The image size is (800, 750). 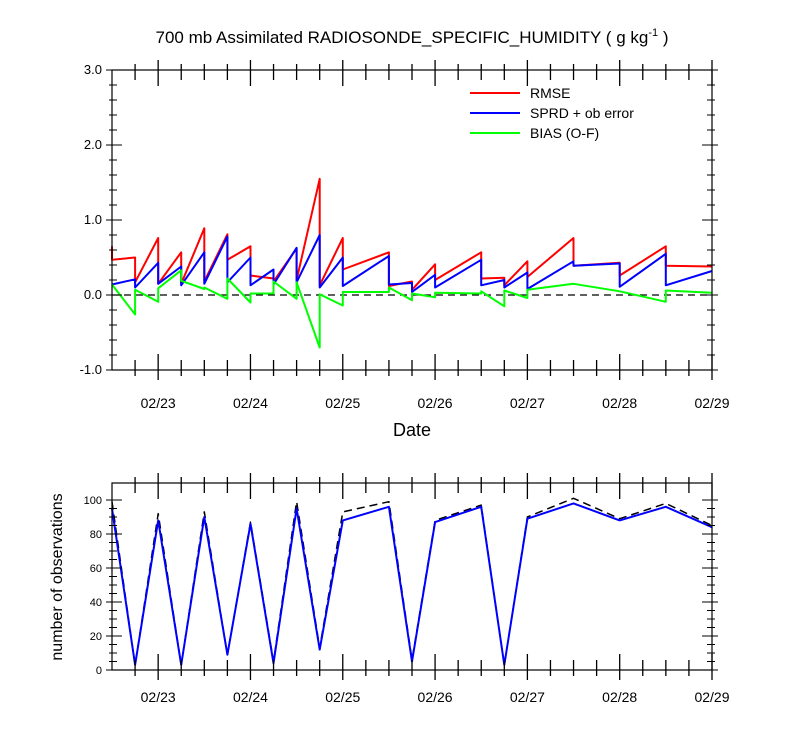 I want to click on x-axis-label: Date, so click(x=412, y=430).